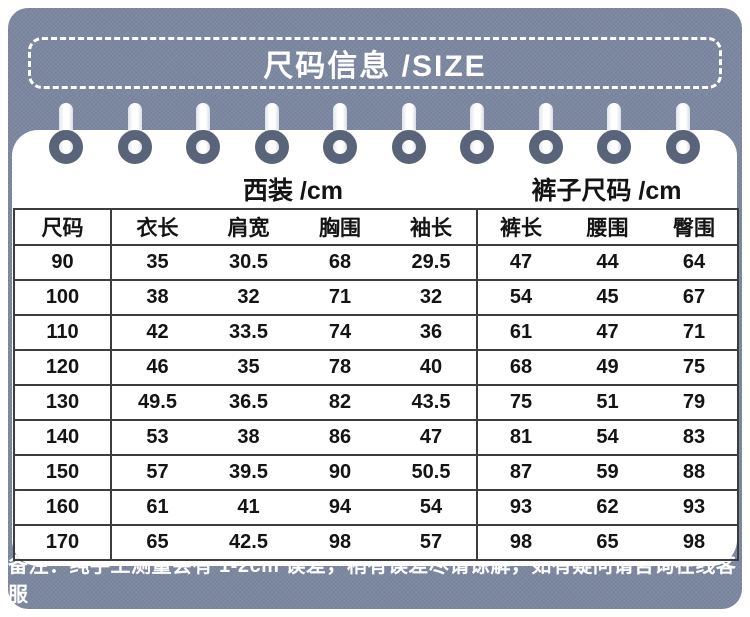 Image resolution: width=750 pixels, height=617 pixels. I want to click on table-cell: 130, so click(62, 402).